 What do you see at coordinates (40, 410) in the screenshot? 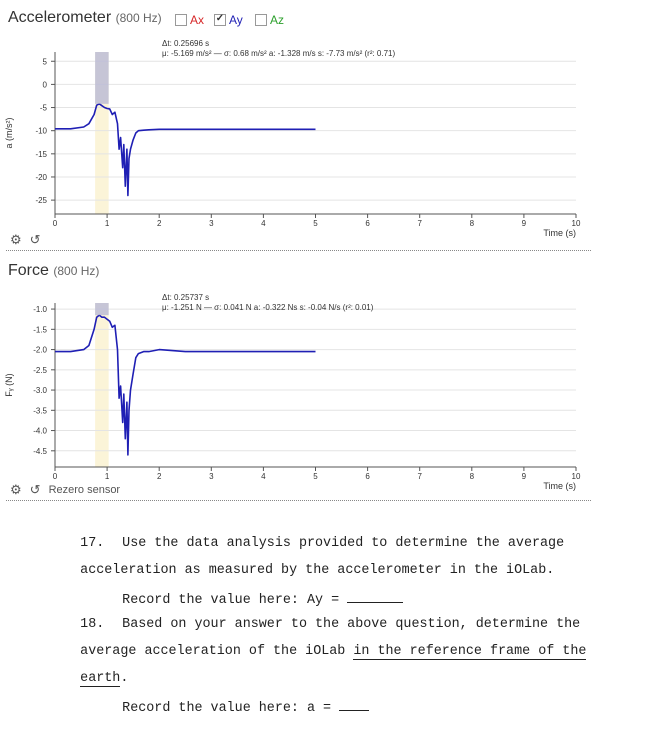
I see `y-tick-label: -3.5` at bounding box center [40, 410].